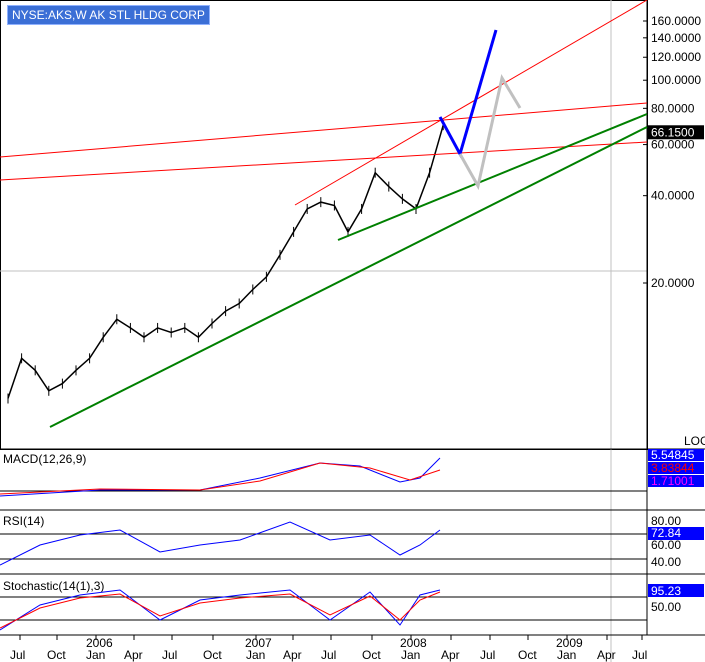  Describe the element at coordinates (413, 643) in the screenshot. I see `year-label: 2008` at that location.